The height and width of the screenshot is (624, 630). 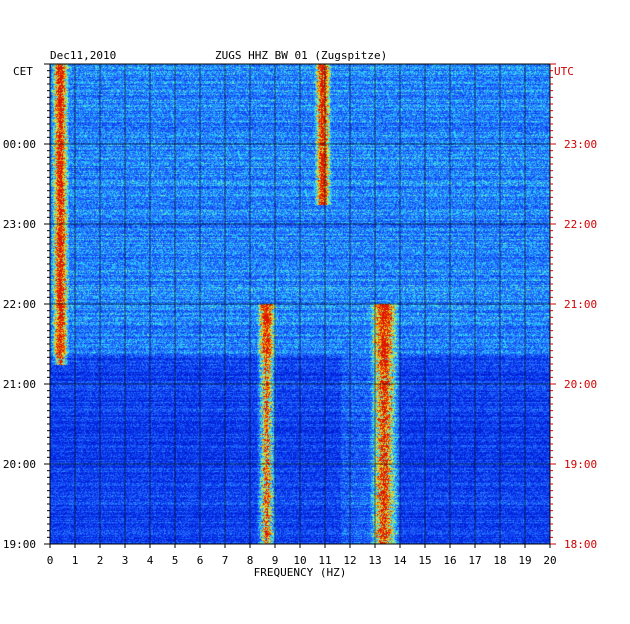 I want to click on x-tick-label: 7, so click(x=225, y=560).